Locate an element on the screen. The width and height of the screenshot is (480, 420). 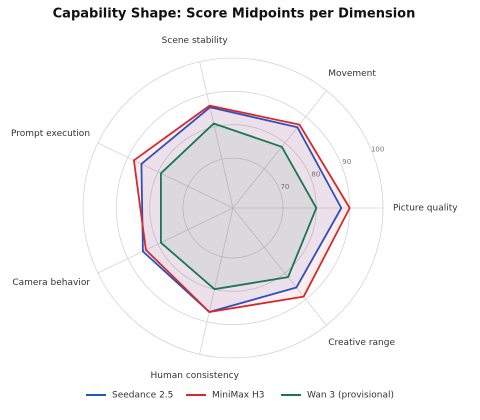
legend-label: MiniMax H3 is located at coordinates (238, 396).